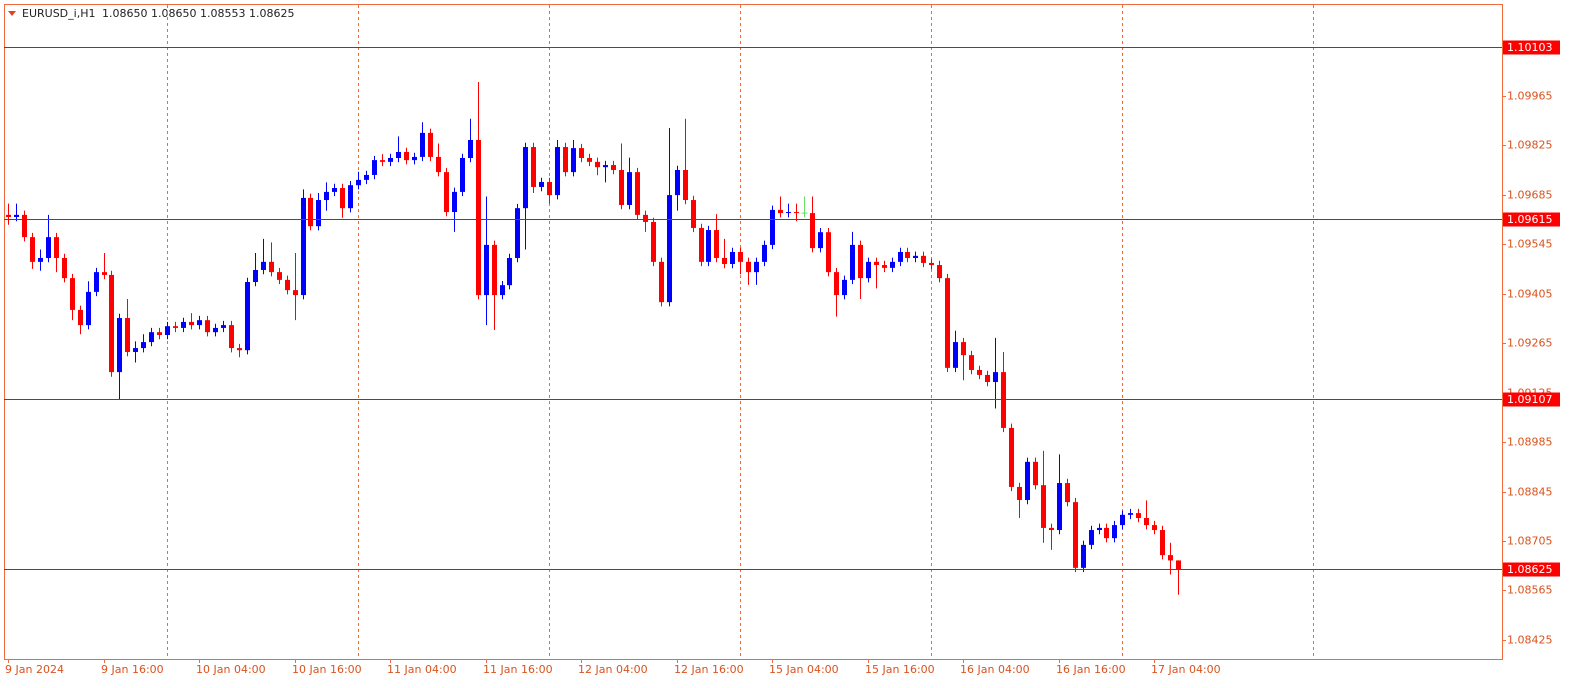 The width and height of the screenshot is (1575, 688). Describe the element at coordinates (1530, 219) in the screenshot. I see `level-label: 1.09615` at that location.